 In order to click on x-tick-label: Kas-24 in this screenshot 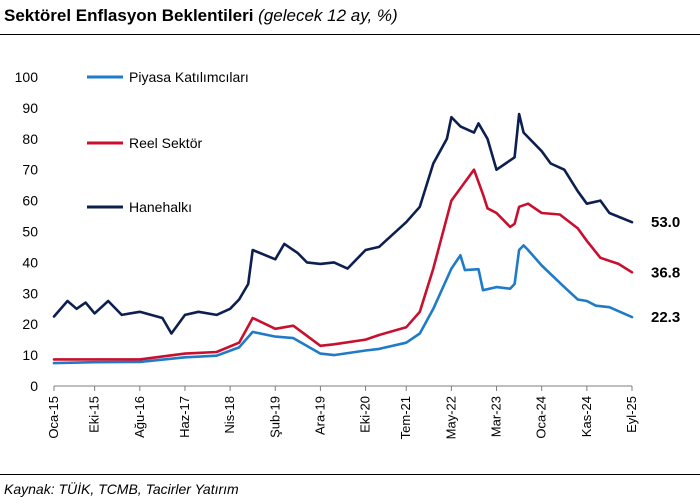, I will do `click(586, 416)`.